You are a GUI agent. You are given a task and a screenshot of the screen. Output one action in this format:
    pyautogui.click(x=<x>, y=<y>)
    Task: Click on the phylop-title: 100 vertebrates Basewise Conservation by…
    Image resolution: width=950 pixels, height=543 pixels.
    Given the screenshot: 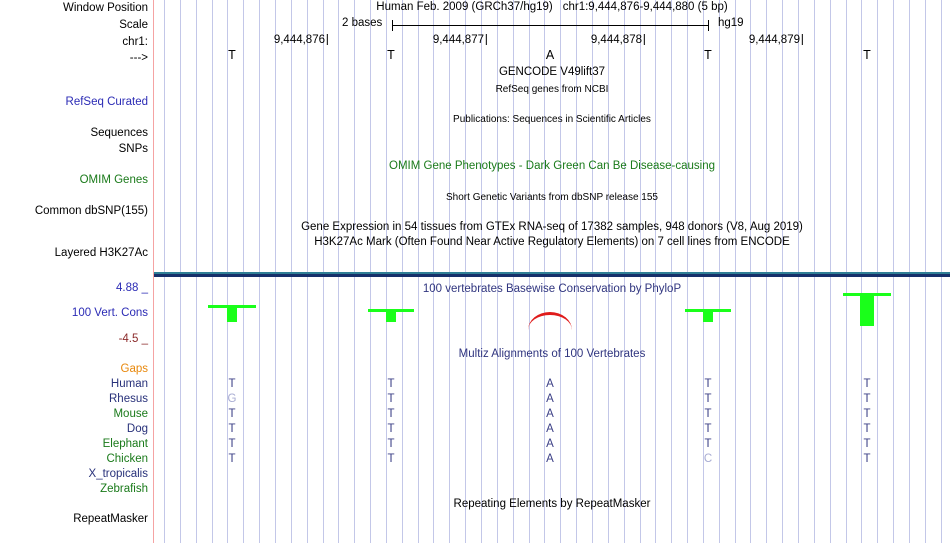 What is the action you would take?
    pyautogui.click(x=552, y=289)
    